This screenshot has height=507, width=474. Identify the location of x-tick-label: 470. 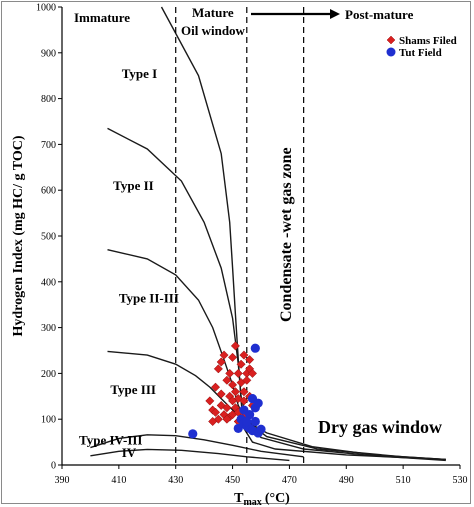
(289, 480).